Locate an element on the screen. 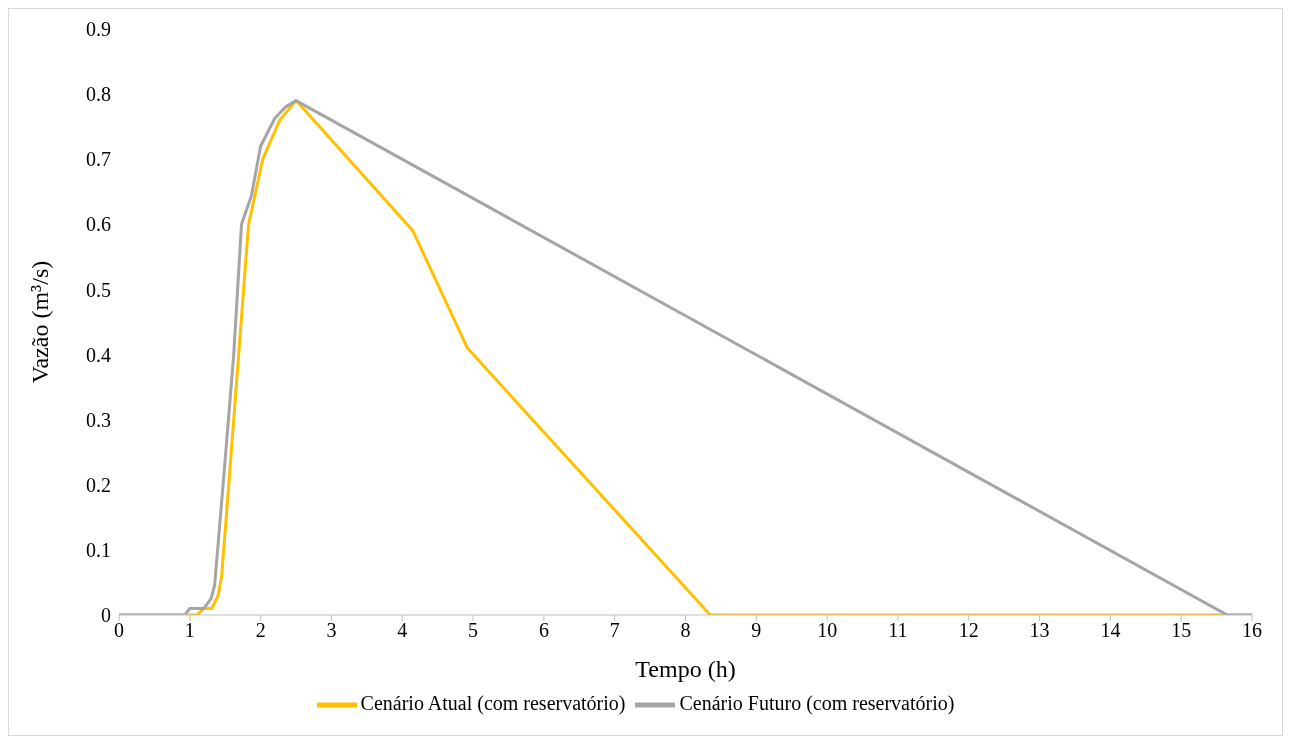  x-tick-label: 15 is located at coordinates (1181, 630).